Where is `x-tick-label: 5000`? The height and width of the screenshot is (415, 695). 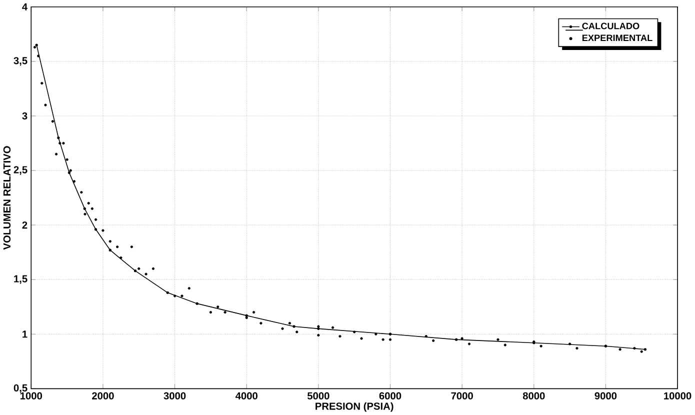 x-tick-label: 5000 is located at coordinates (318, 396).